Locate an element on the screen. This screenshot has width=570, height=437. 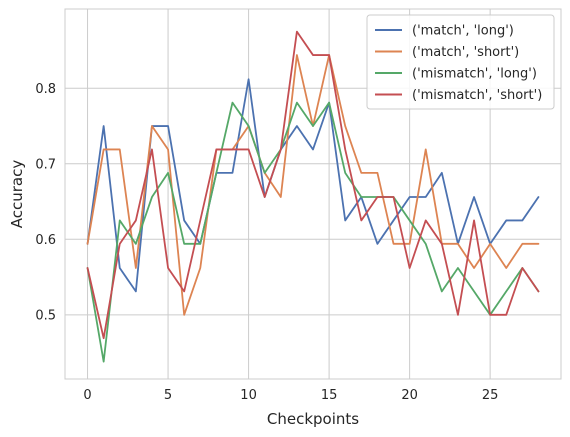
legend-entry-label: ('mismatch', 'long') is located at coordinates (474, 74).